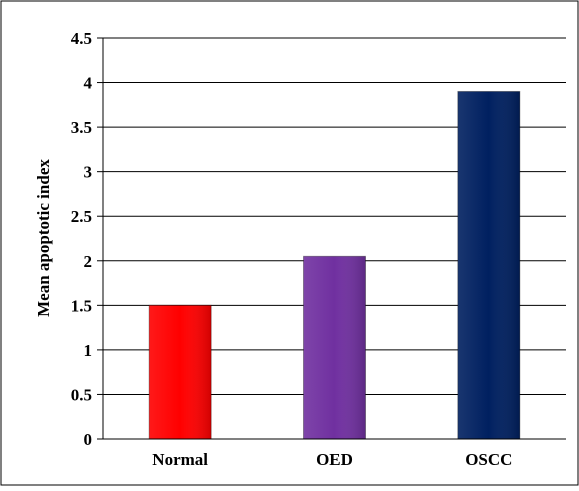 The image size is (579, 491). I want to click on y-tick-labels: 0 0.5 1 1.5 2 2.5 3 3.5 4 4.5, so click(82, 239).